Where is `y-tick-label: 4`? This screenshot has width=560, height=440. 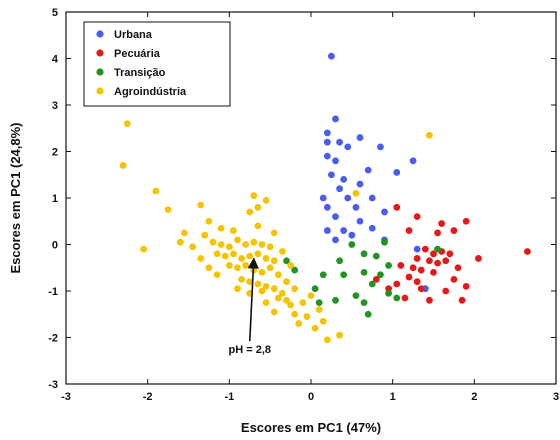
y-tick-label: 4 is located at coordinates (55, 60).